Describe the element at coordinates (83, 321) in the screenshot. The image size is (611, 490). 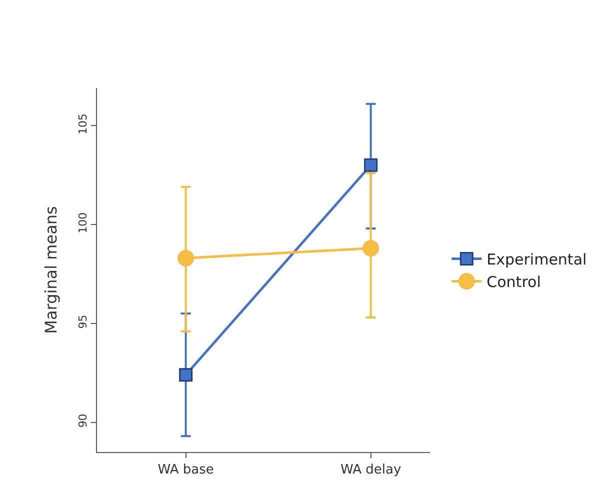
I see `y-tick-label: 95` at that location.